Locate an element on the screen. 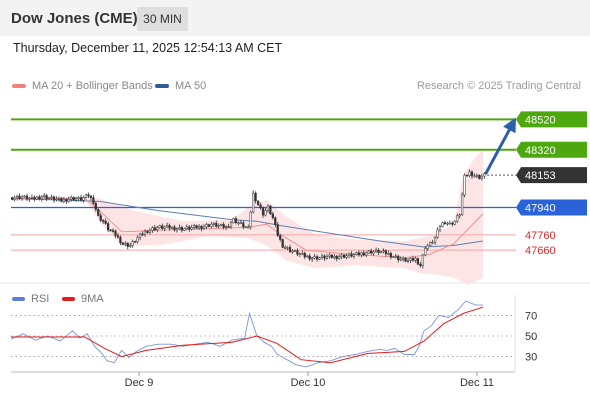 This screenshot has width=590, height=400. instrument-title: Dow Jones (CME) is located at coordinates (74, 18).